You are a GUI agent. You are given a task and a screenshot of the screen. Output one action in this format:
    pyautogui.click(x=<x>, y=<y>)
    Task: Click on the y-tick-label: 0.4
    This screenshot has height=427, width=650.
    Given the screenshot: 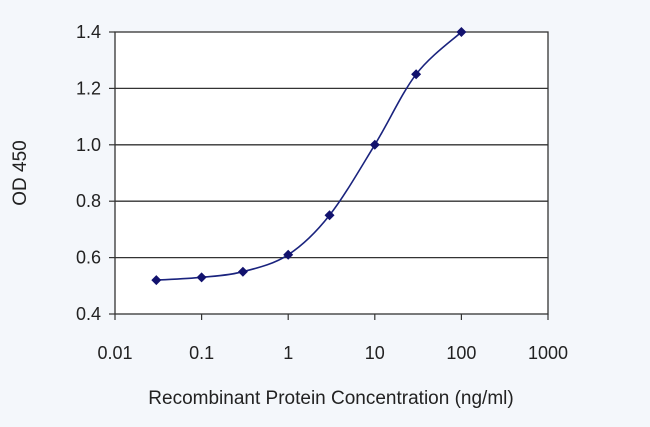 What is the action you would take?
    pyautogui.click(x=88, y=314)
    